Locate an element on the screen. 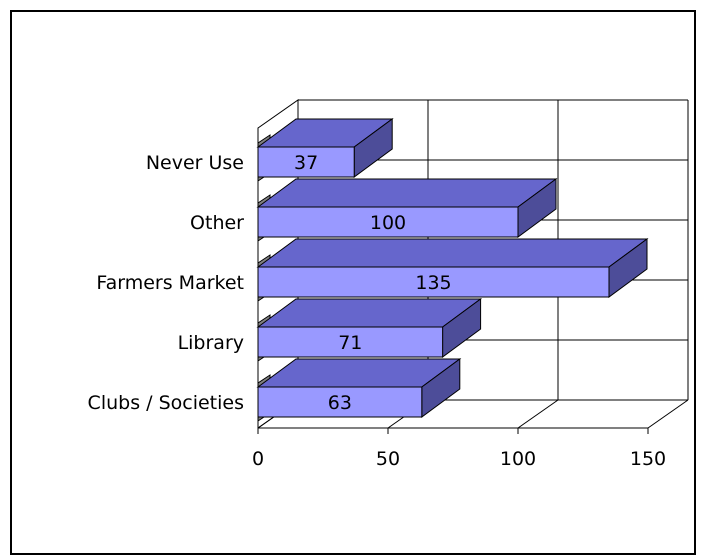 The width and height of the screenshot is (703, 555). bar-value-label: 37 is located at coordinates (306, 163).